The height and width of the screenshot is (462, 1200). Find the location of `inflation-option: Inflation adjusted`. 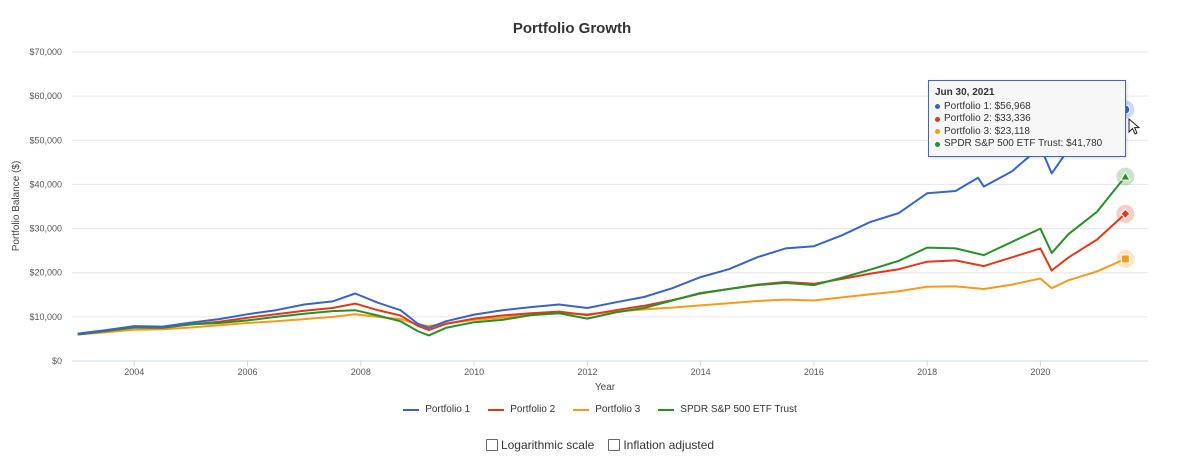

inflation-option: Inflation adjusted is located at coordinates (661, 445).